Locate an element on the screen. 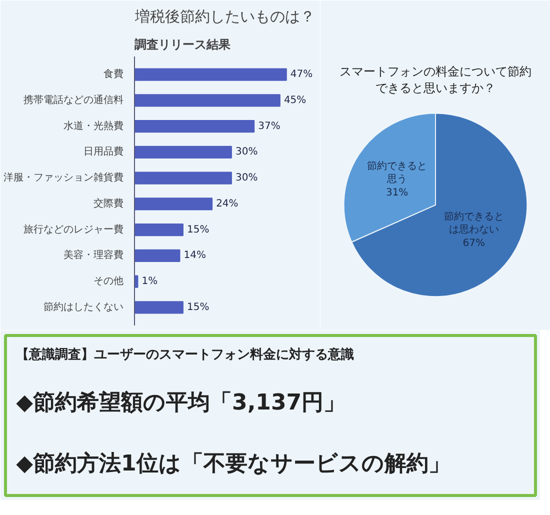 The height and width of the screenshot is (515, 550). y-tick-label: 洋服・ファッション雑貨費 is located at coordinates (64, 178).